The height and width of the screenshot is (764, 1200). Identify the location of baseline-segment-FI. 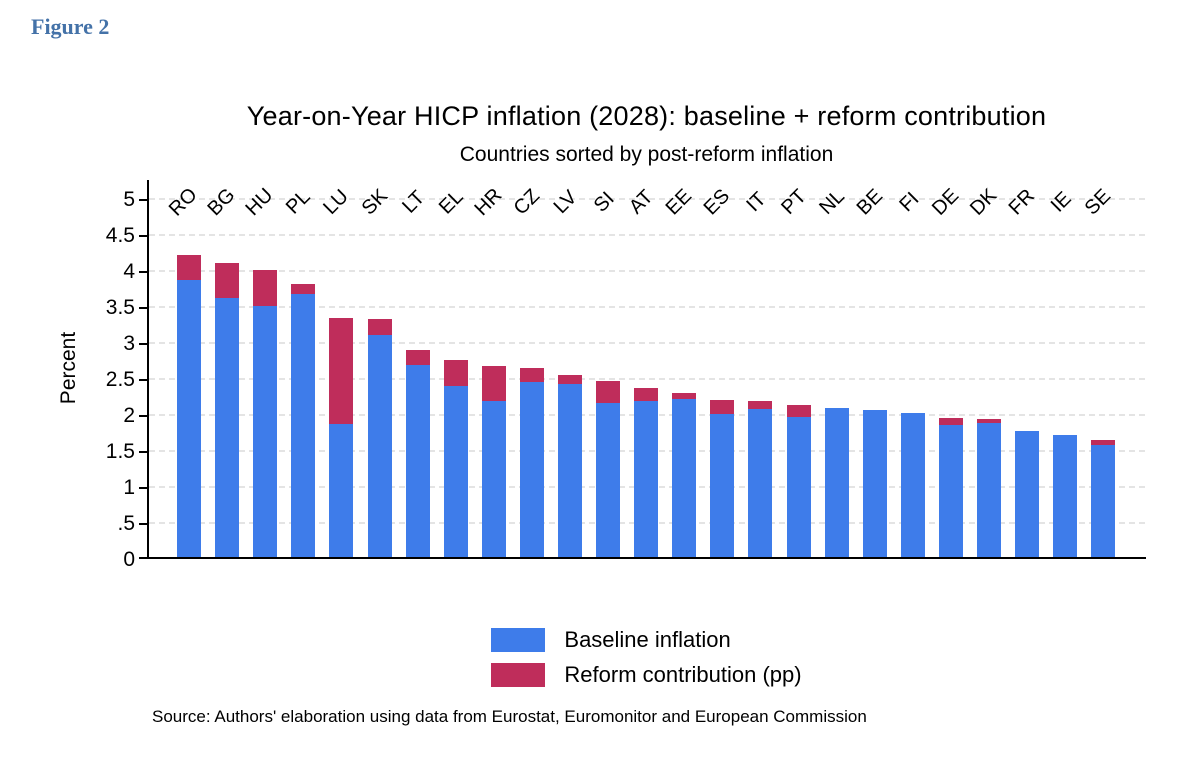
(912, 485).